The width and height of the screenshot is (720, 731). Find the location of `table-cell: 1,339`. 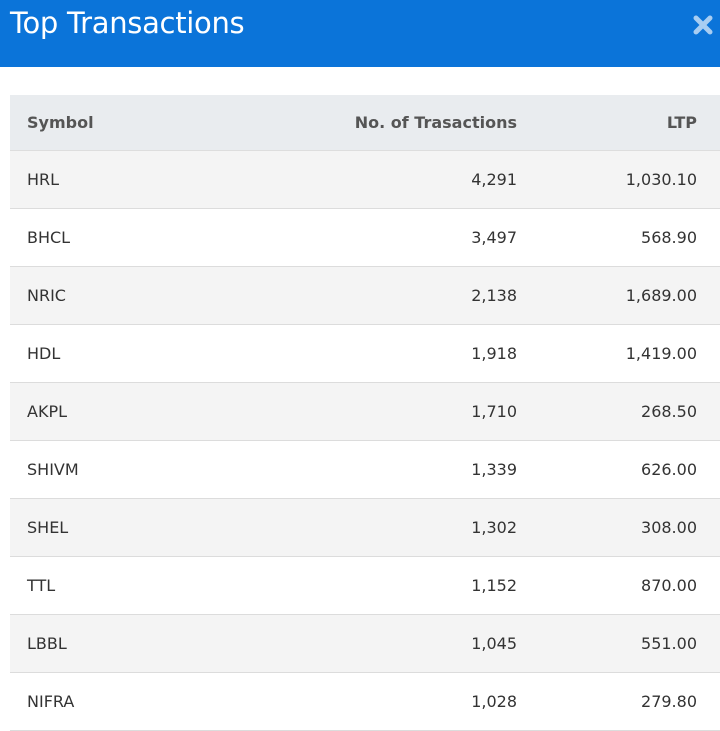

table-cell: 1,339 is located at coordinates (367, 469).